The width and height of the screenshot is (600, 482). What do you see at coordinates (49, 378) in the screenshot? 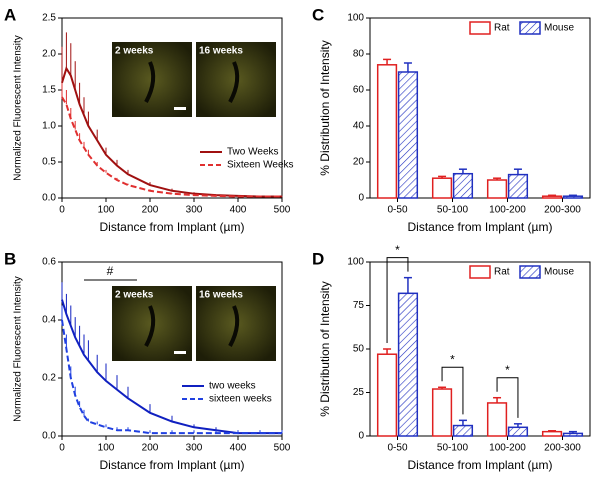
I see `y-tick-label: 0.2` at bounding box center [49, 378].